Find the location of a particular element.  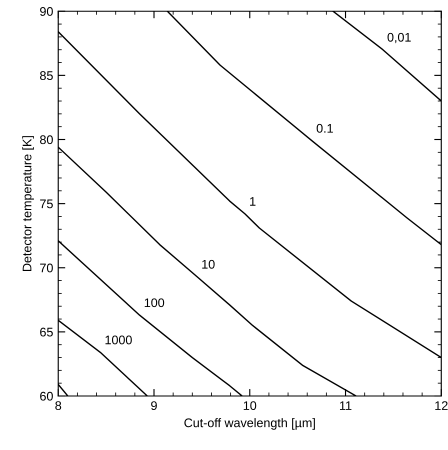

annotation: 10 is located at coordinates (208, 264).